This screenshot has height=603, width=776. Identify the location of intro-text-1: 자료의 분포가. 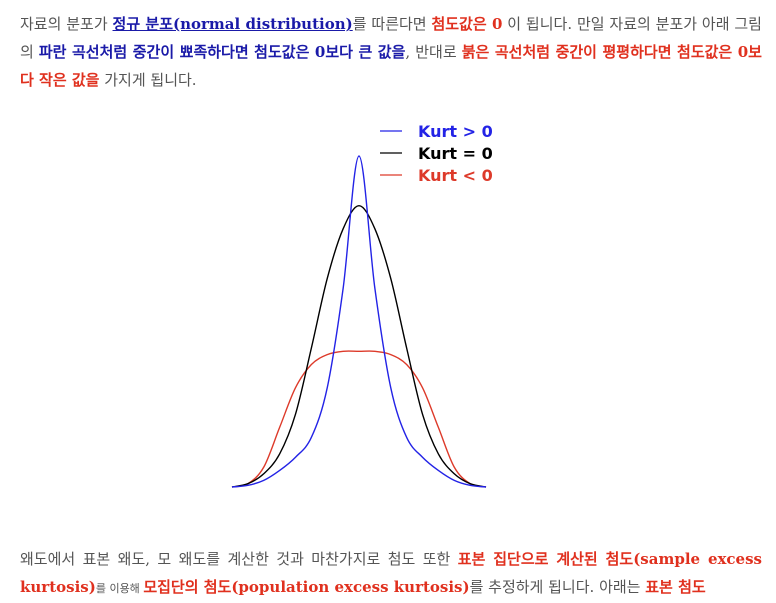
(66, 24).